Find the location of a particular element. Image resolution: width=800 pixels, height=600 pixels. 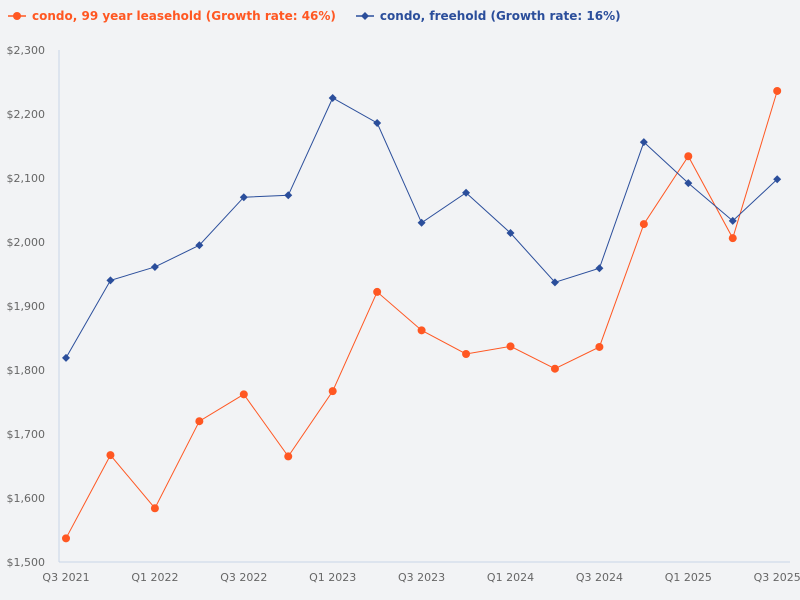

x-tick-label: Q3 2021 is located at coordinates (65, 577).